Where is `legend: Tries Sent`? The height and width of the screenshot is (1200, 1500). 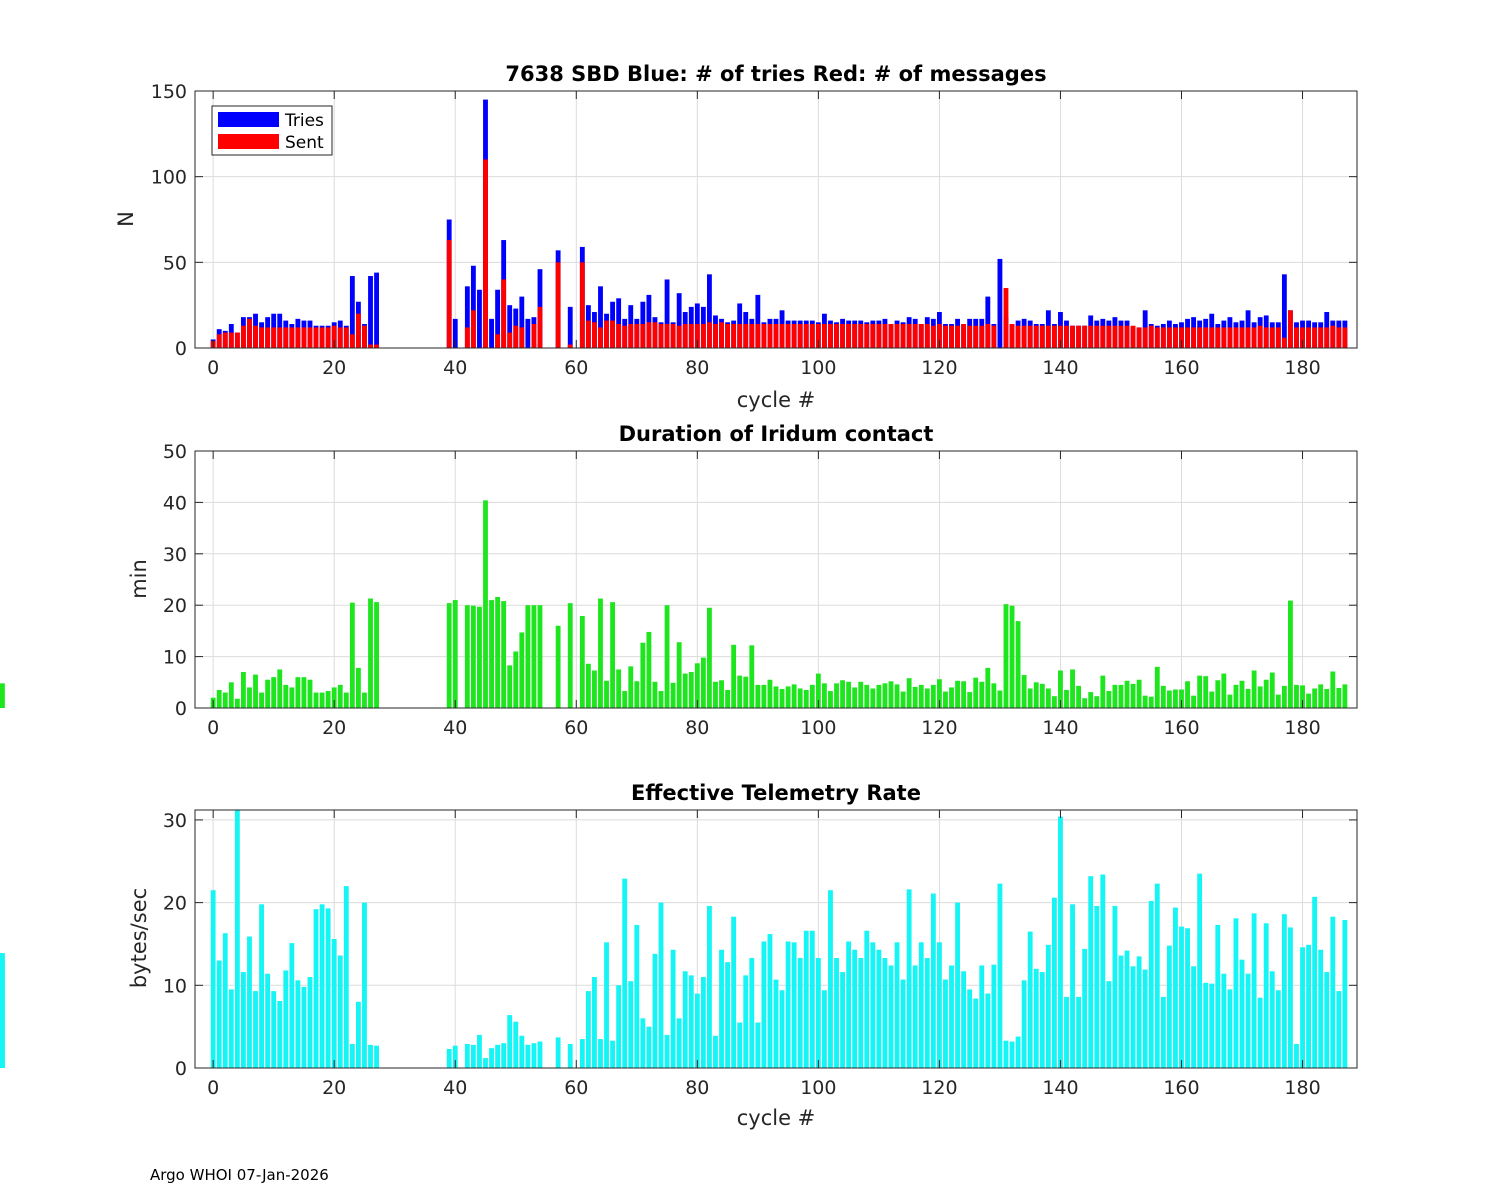
legend: Tries Sent is located at coordinates (272, 130).